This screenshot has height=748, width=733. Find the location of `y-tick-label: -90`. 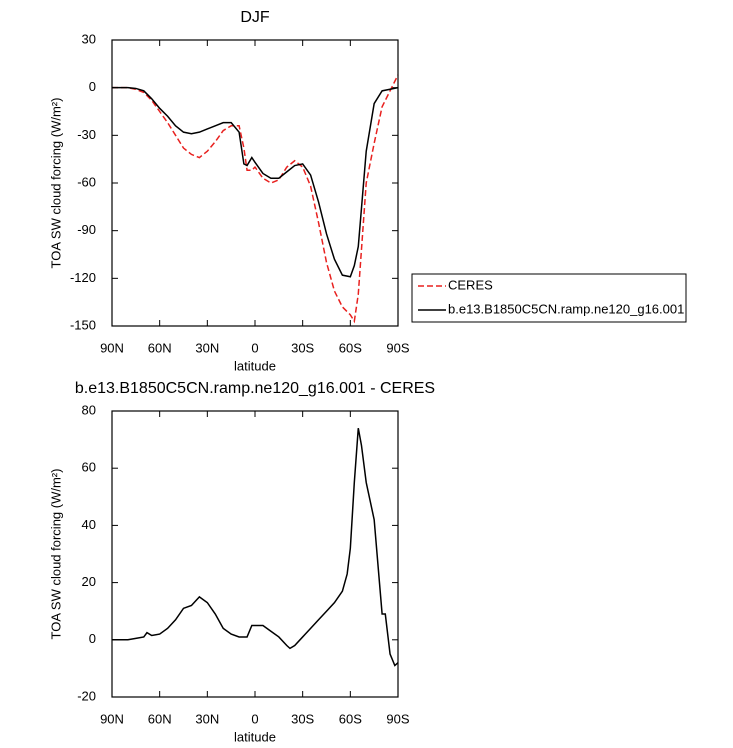

y-tick-label: -90 is located at coordinates (86, 229).